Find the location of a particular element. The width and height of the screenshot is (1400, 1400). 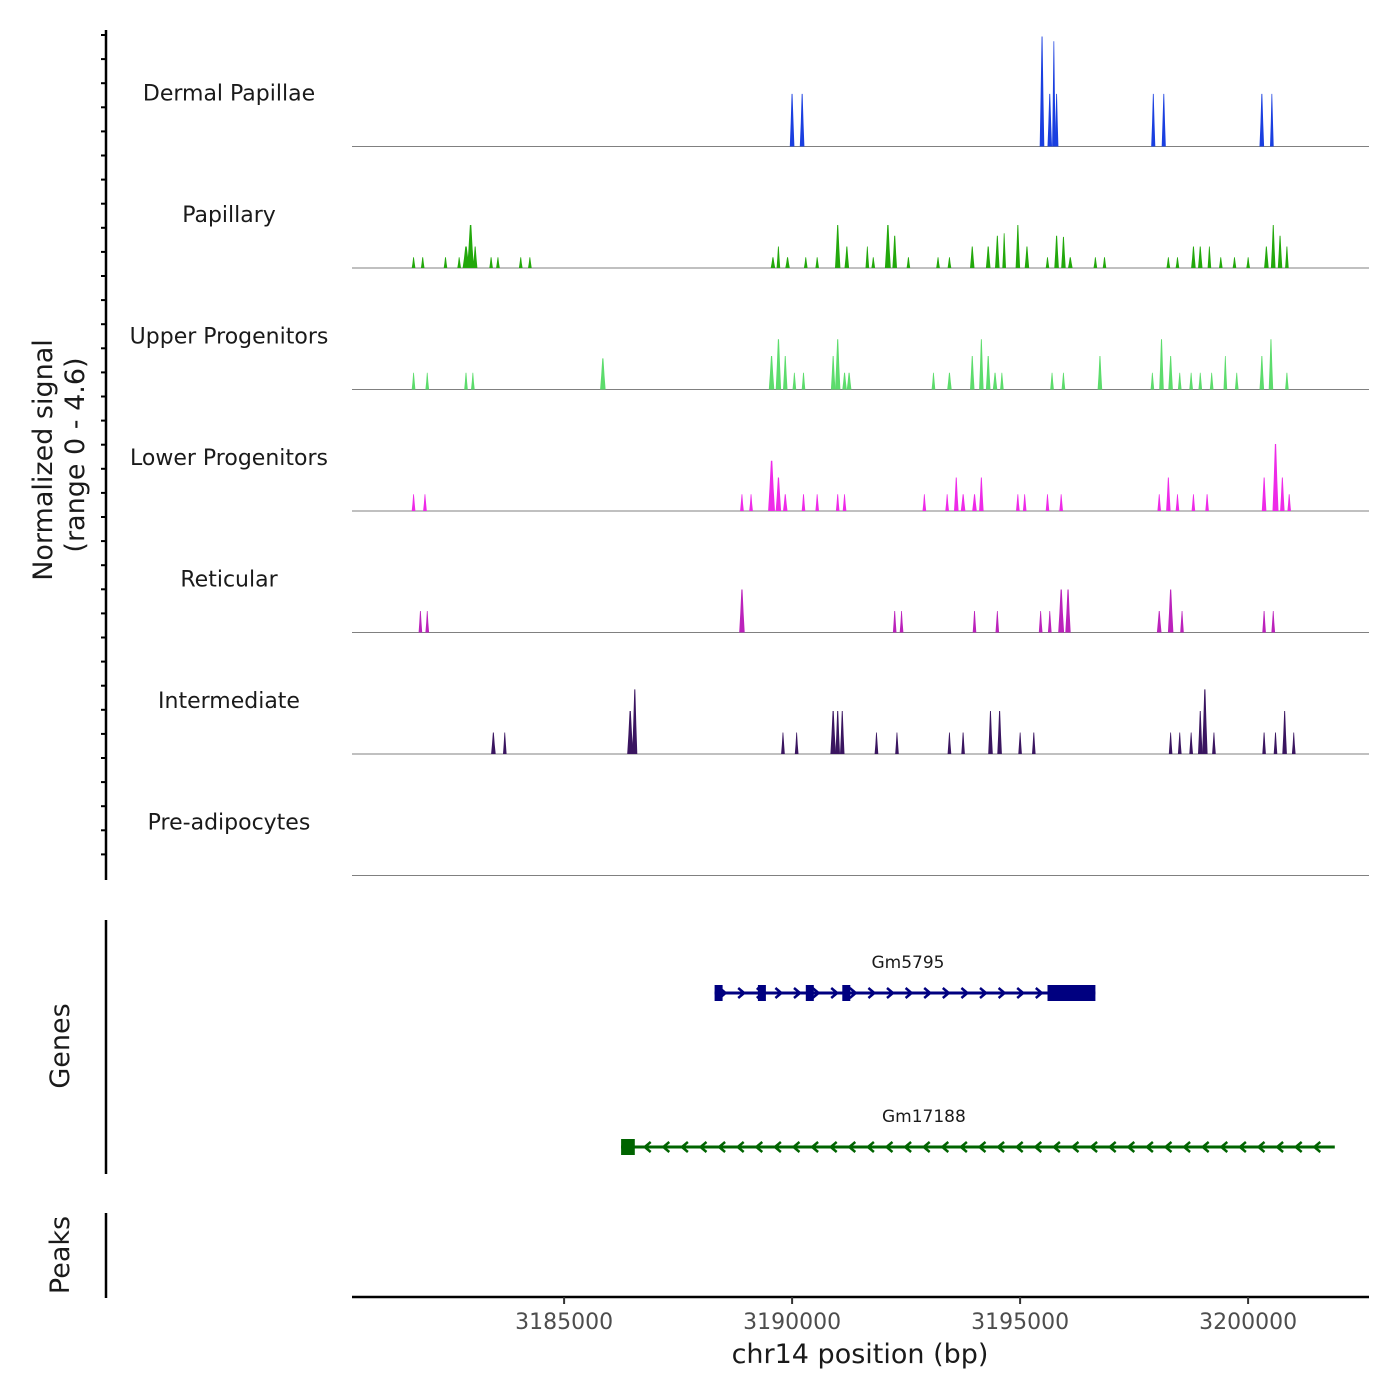

x-tick-label: 3185000 is located at coordinates (564, 1322).